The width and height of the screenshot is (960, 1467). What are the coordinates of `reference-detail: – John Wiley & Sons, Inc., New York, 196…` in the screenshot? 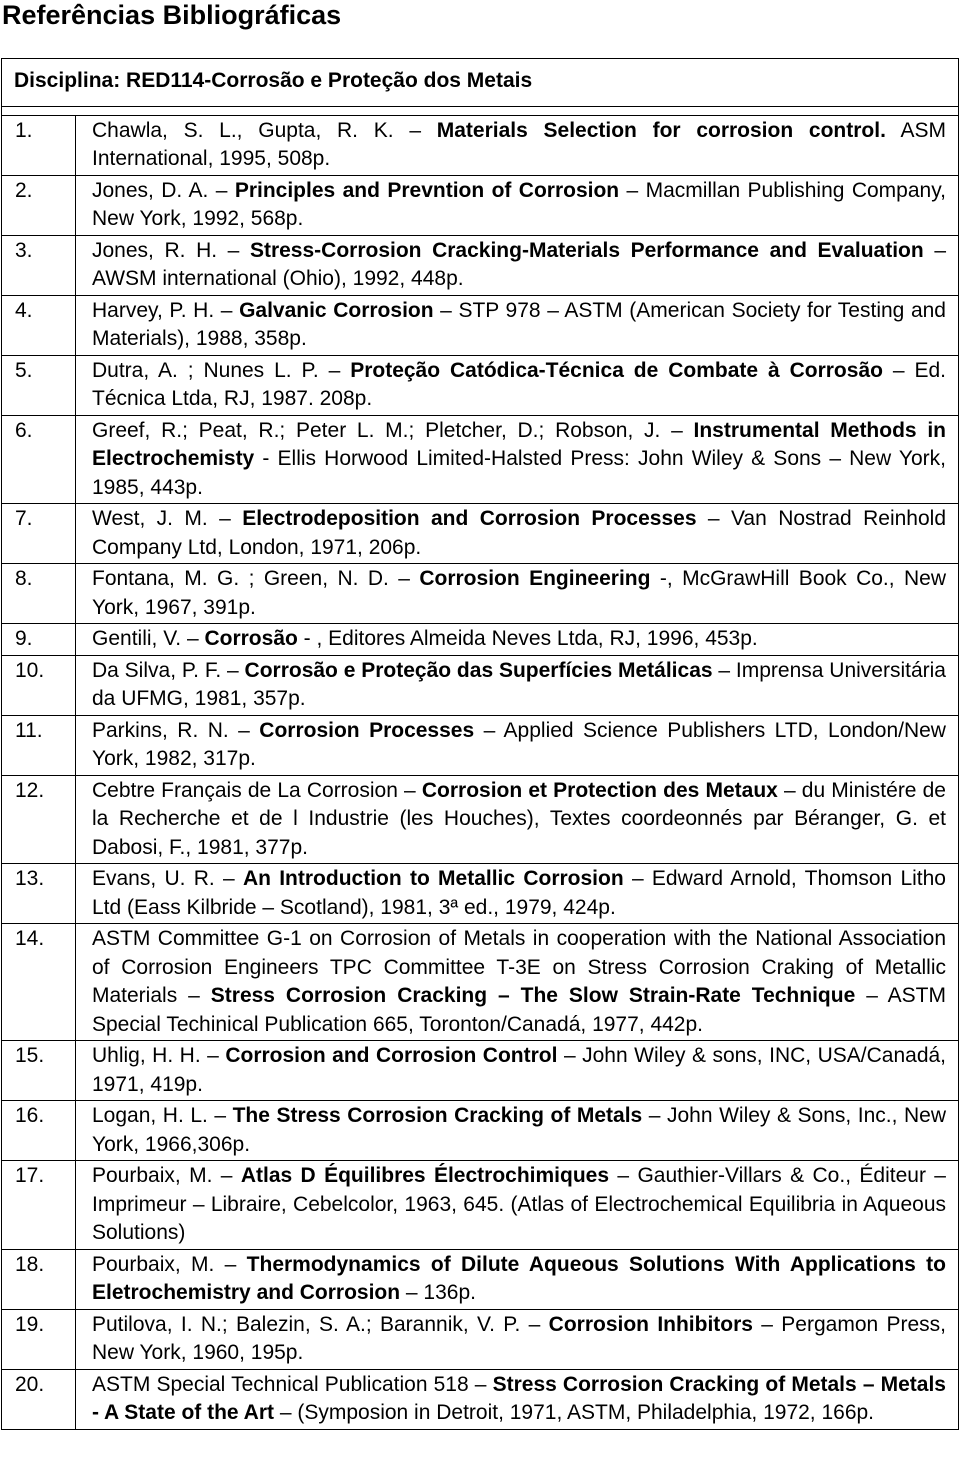 It's located at (519, 1130).